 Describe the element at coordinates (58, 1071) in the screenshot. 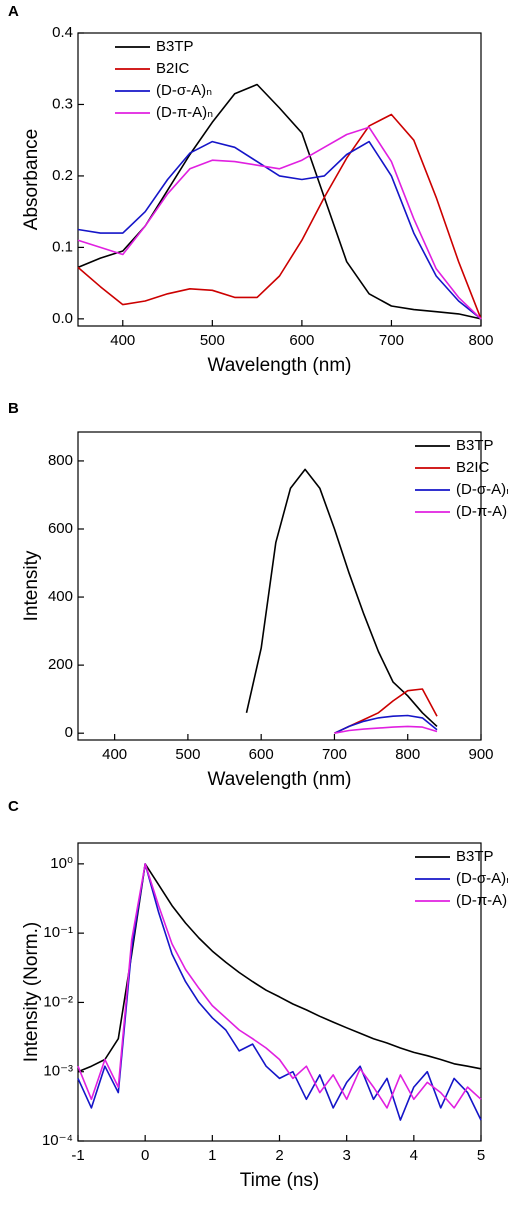

I see `y-tick-label: 10⁻³` at that location.